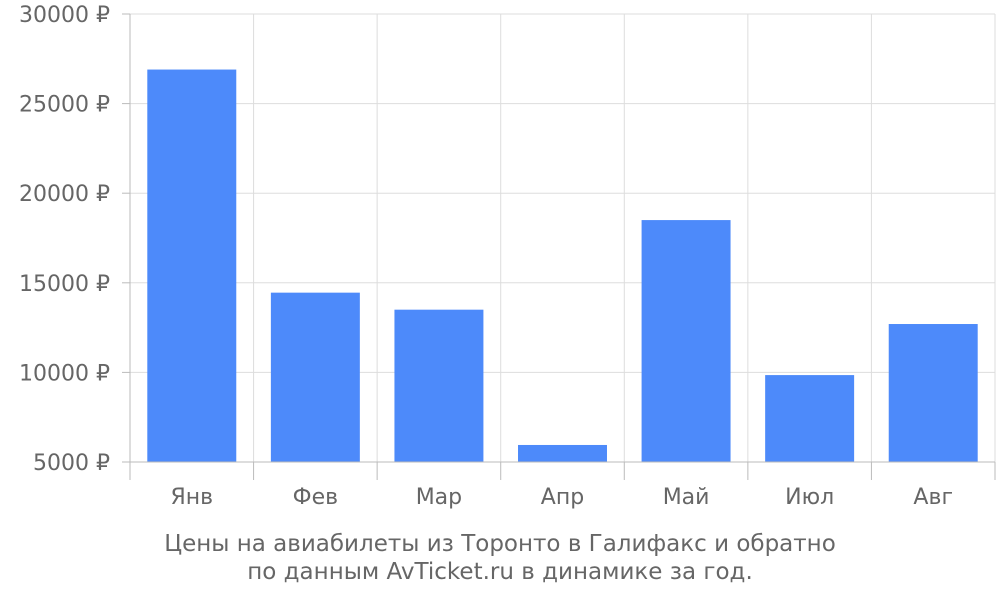 The width and height of the screenshot is (1000, 600). I want to click on y-tick-label: 15000 ₽, so click(64, 284).